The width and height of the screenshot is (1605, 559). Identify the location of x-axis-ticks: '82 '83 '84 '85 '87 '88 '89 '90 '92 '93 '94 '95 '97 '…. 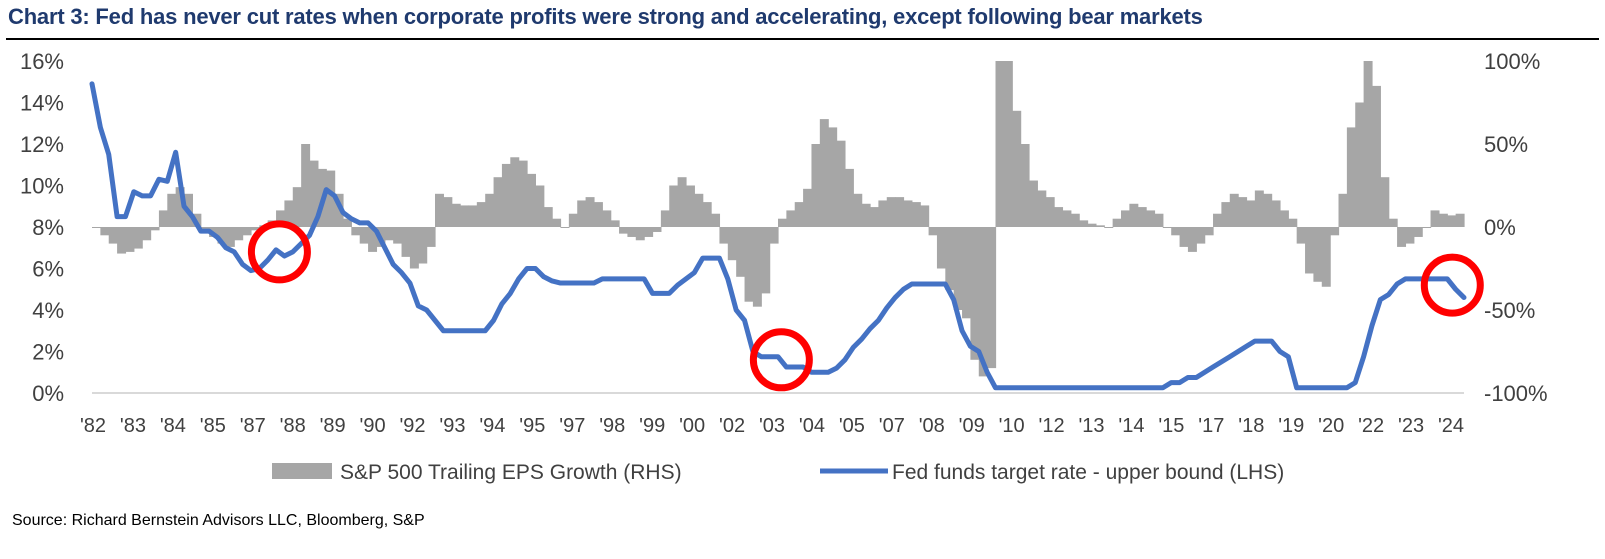
(772, 426).